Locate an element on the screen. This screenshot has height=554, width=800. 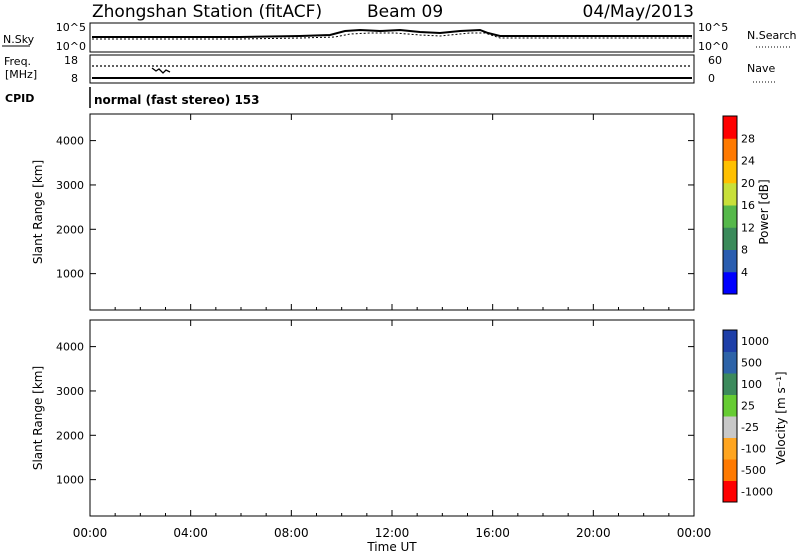
time-axis-labels: 00:00 04:00 08:00 12:00 16:00 20:00 00:00 is located at coordinates (392, 533).